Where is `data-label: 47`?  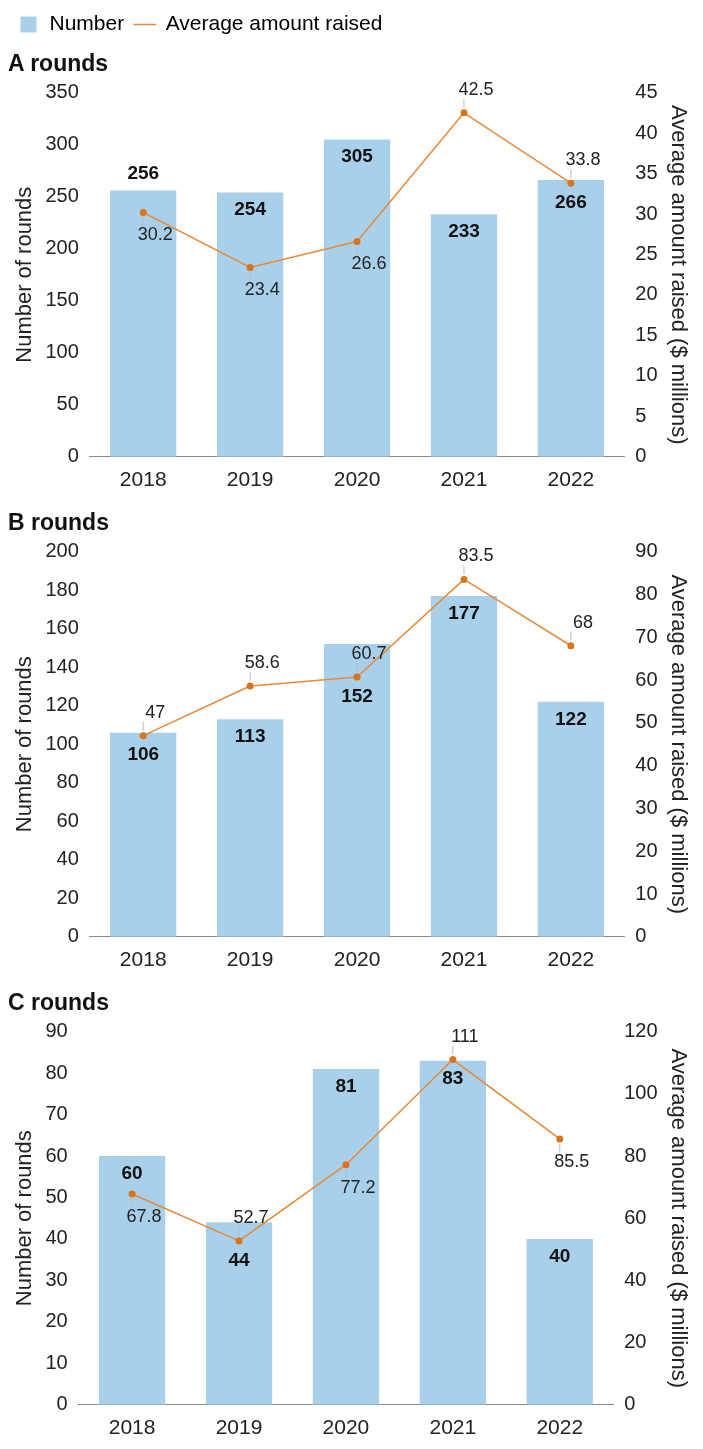 data-label: 47 is located at coordinates (155, 711).